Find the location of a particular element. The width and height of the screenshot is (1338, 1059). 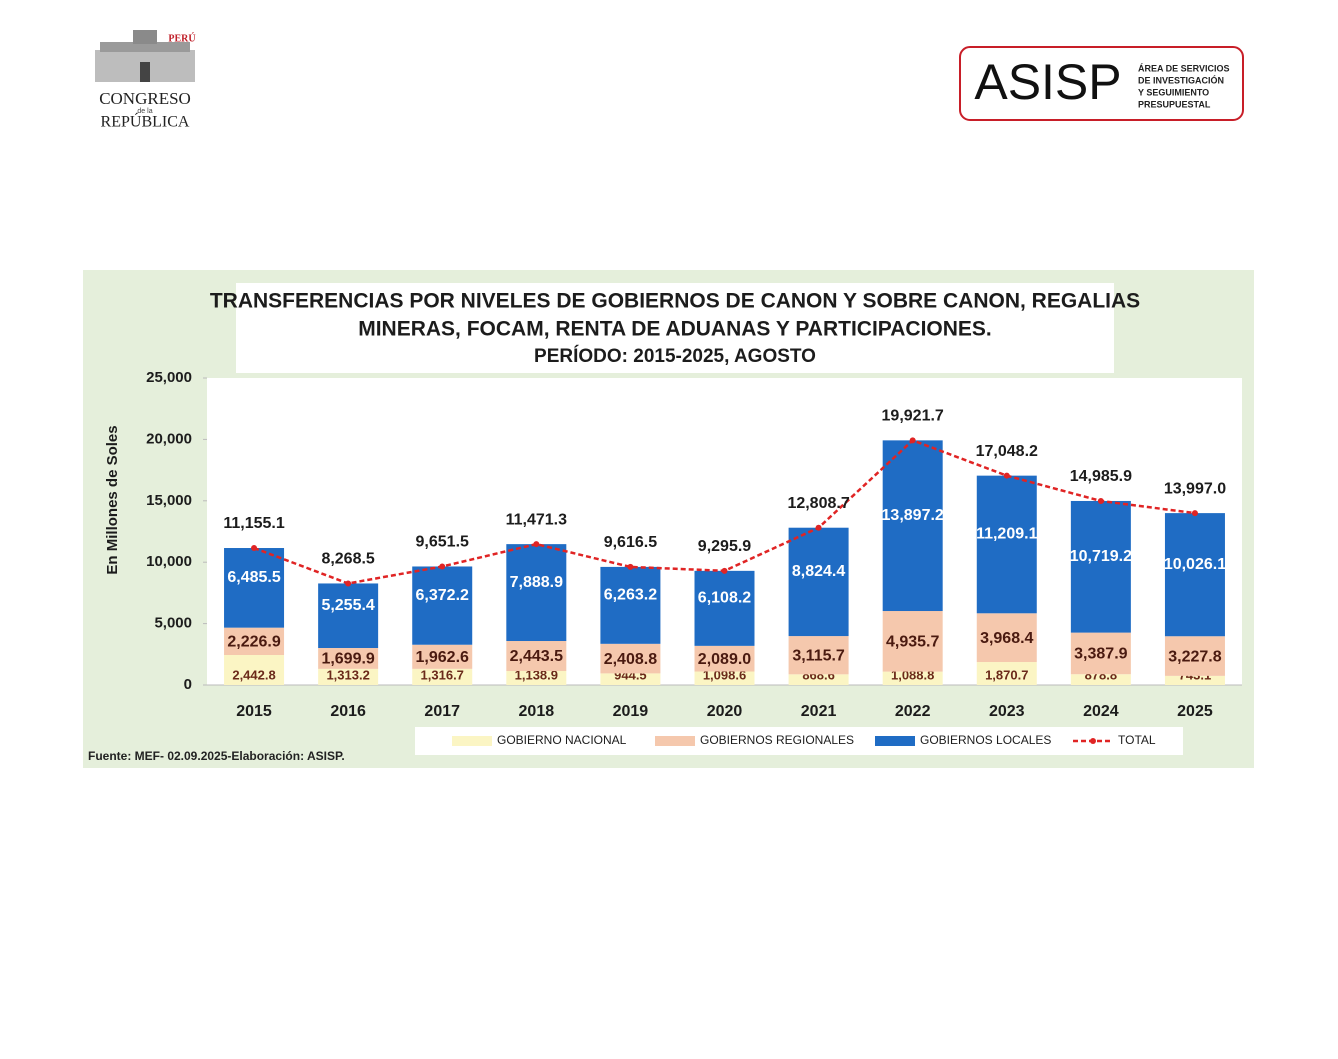

total-label: 12,808.7 is located at coordinates (818, 503).